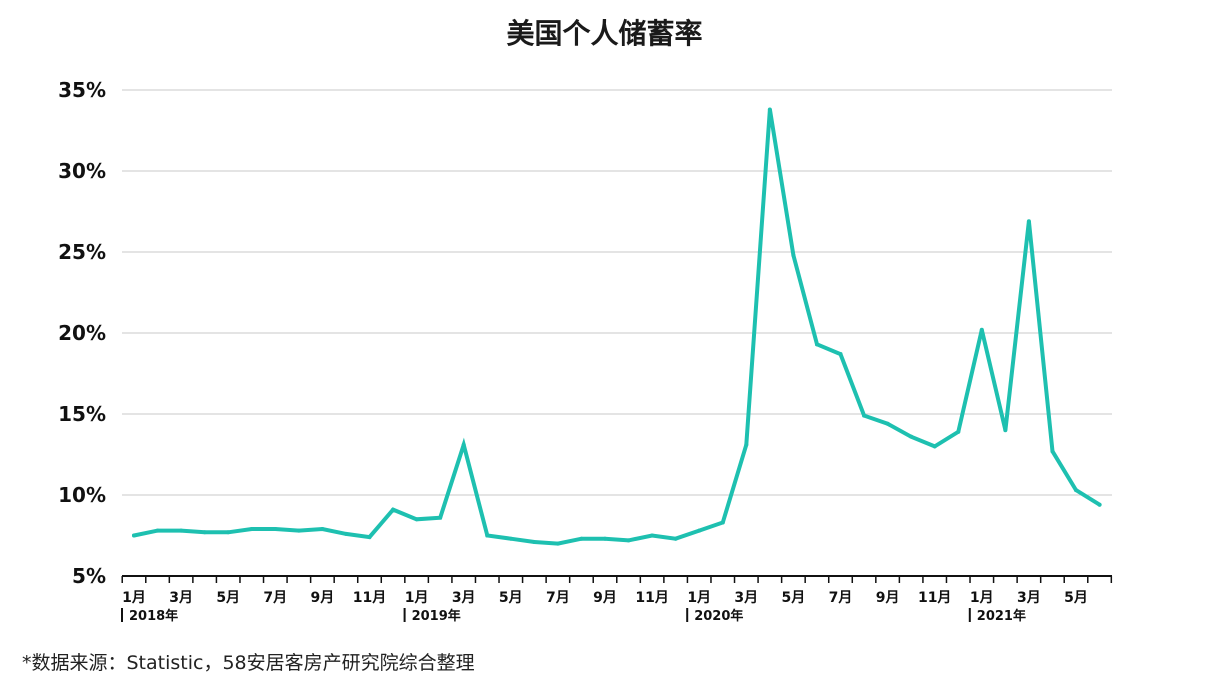  What do you see at coordinates (82, 252) in the screenshot?
I see `y-tick-label: 25%` at bounding box center [82, 252].